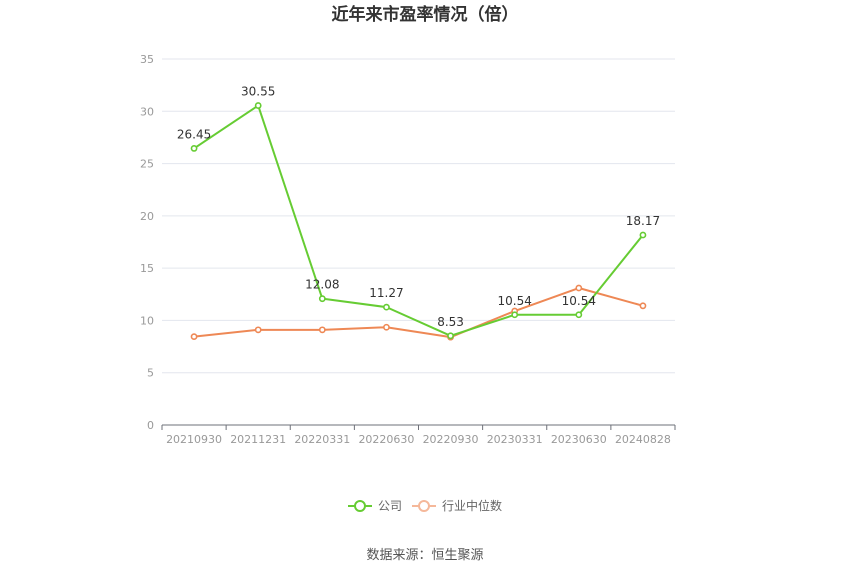 The width and height of the screenshot is (850, 575). What do you see at coordinates (472, 505) in the screenshot?
I see `legend-label-1: 行业中位数` at bounding box center [472, 505].